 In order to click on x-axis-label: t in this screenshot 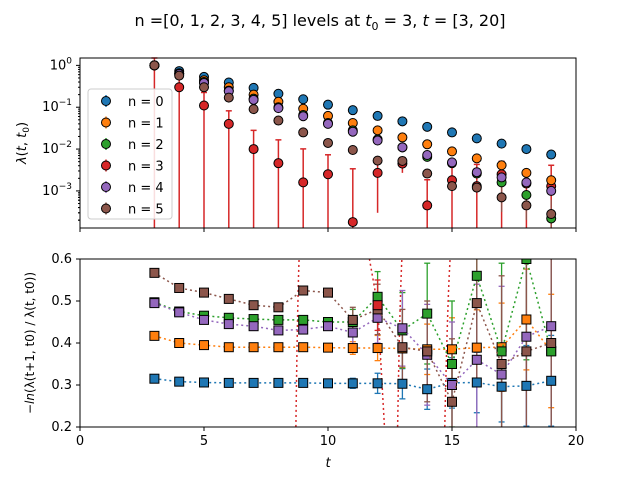, I will do `click(328, 463)`.